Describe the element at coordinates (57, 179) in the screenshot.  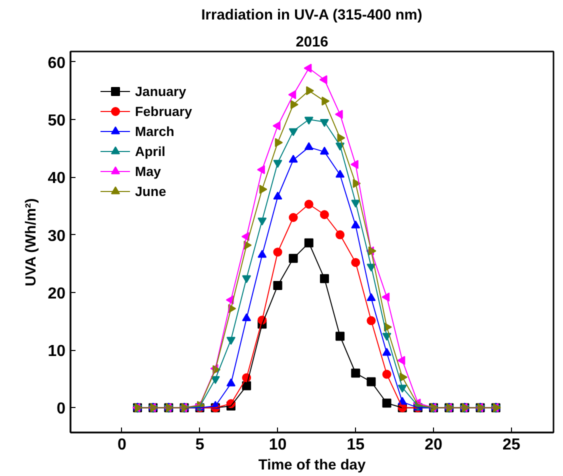
I see `y-tick-label: 40` at that location.